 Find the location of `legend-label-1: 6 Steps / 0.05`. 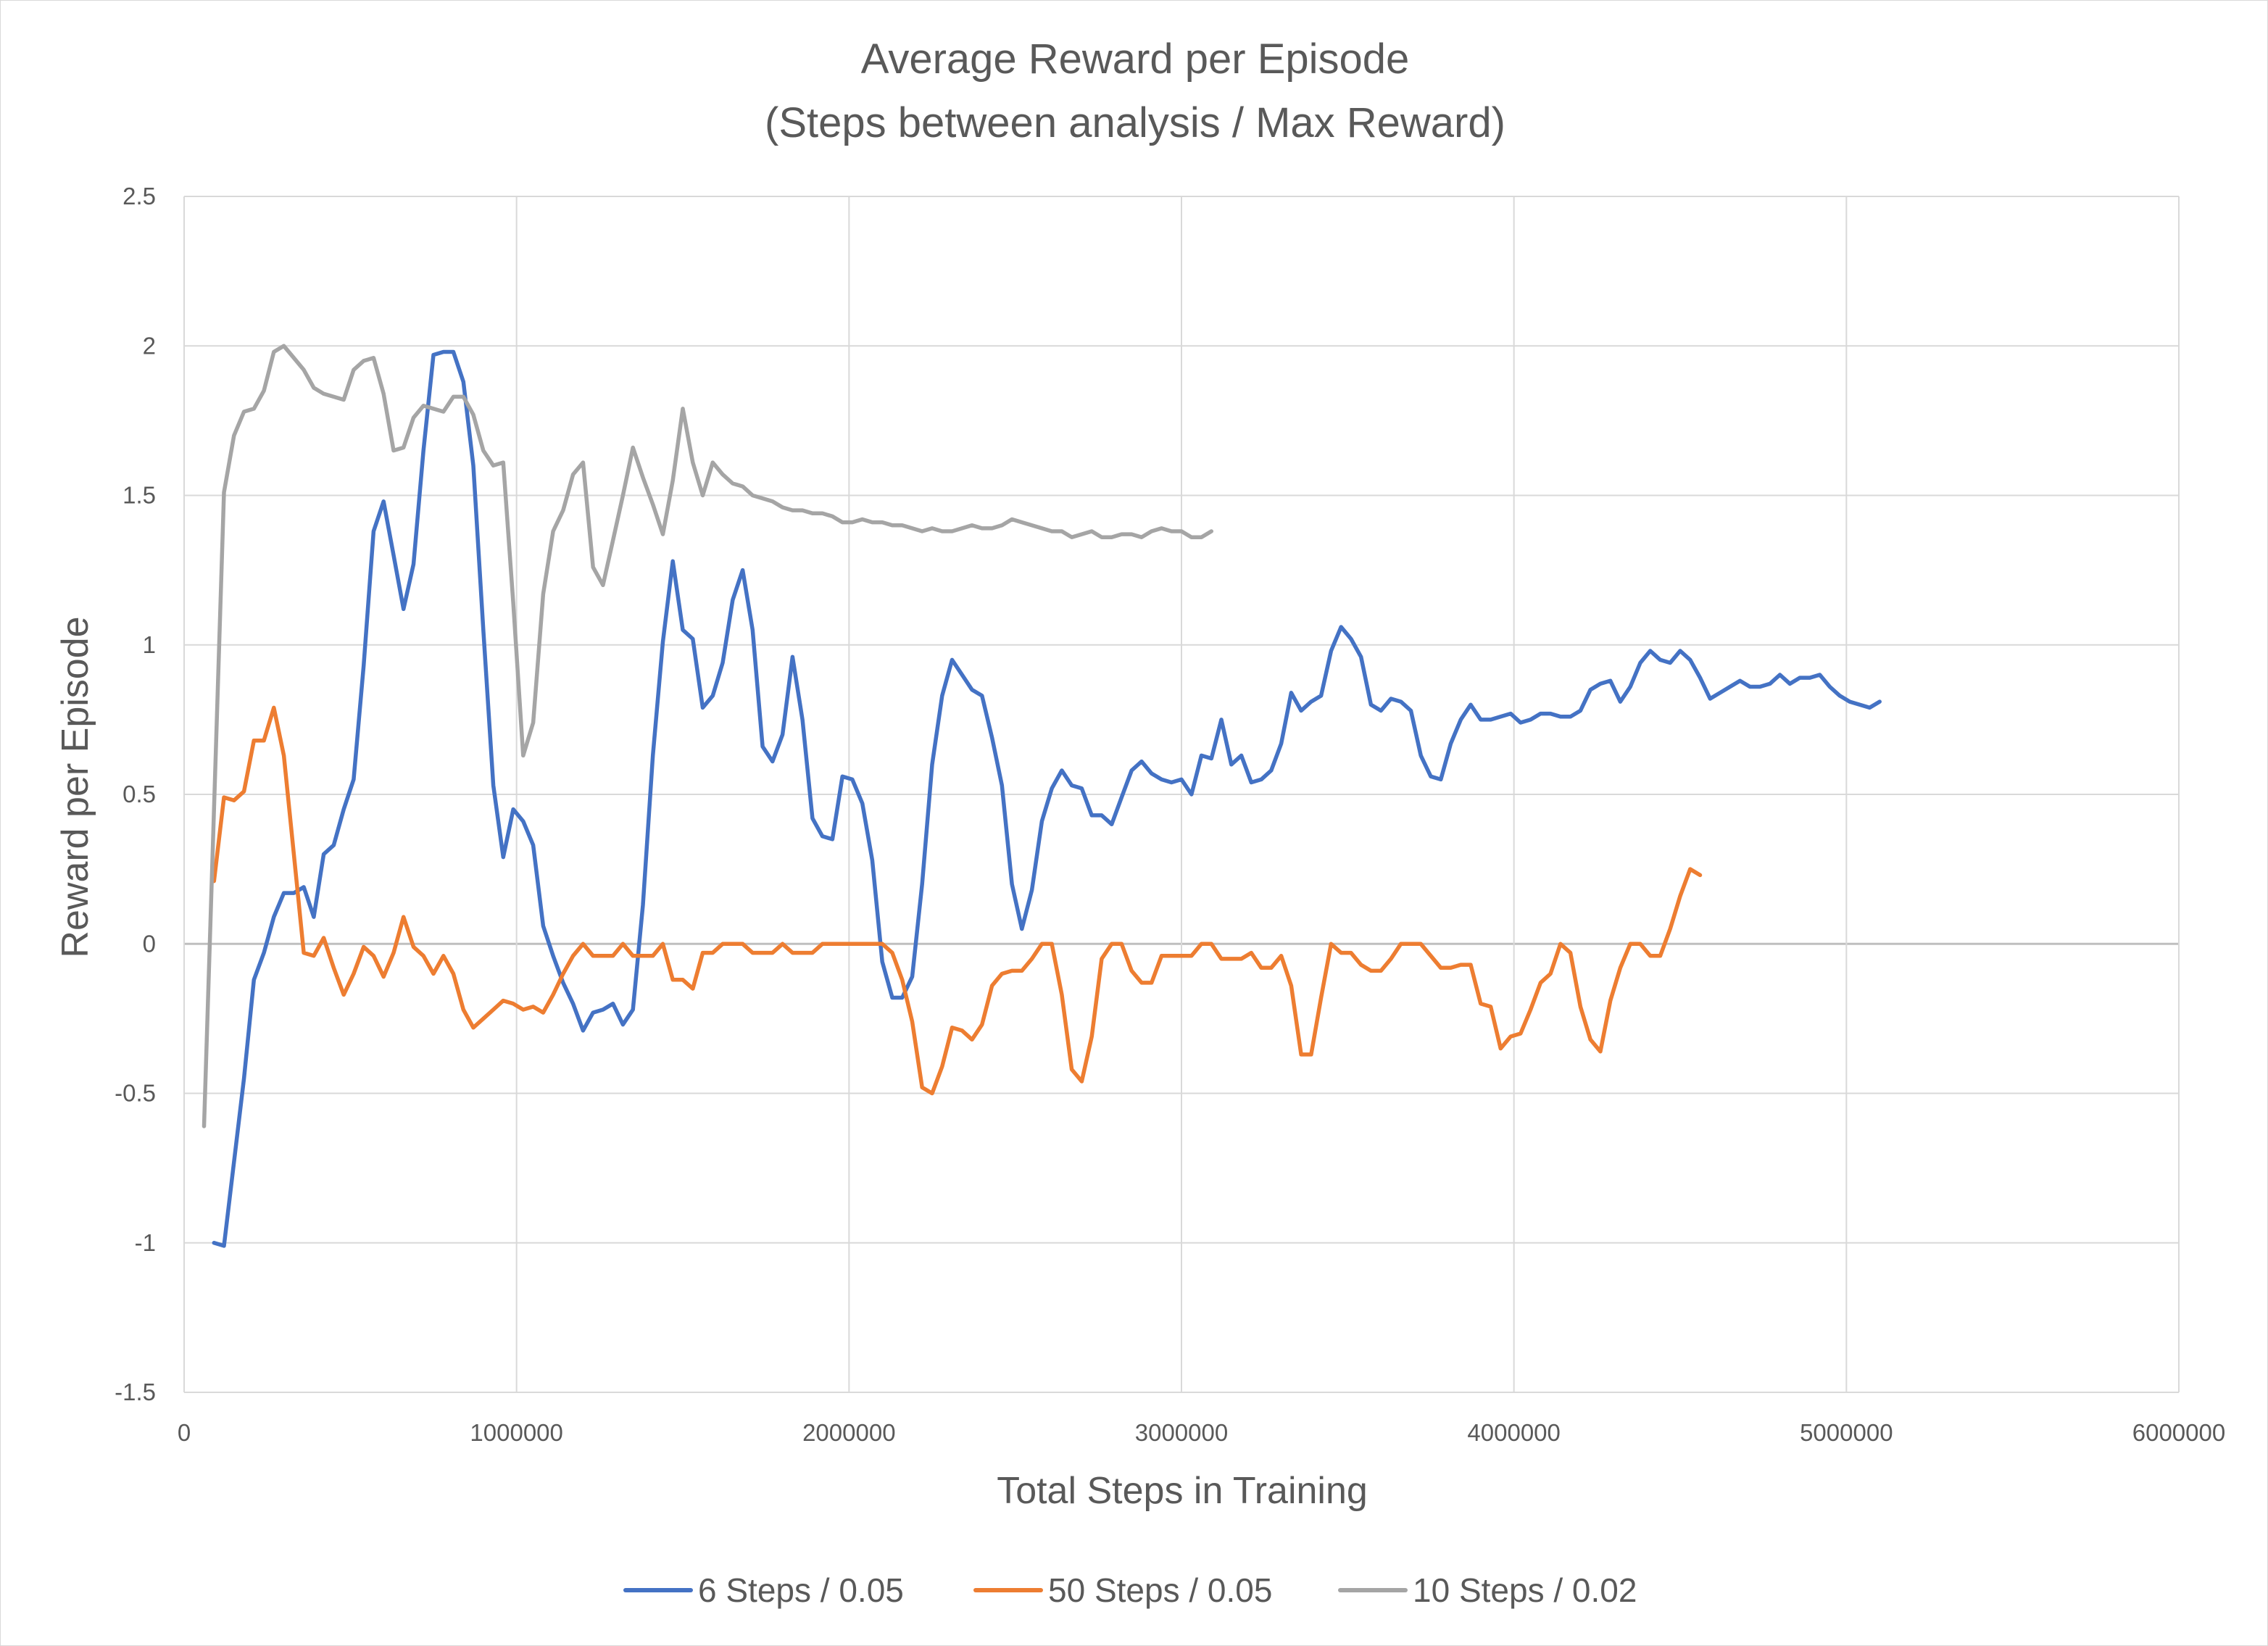

legend-label-1: 6 Steps / 0.05 is located at coordinates (801, 1590).